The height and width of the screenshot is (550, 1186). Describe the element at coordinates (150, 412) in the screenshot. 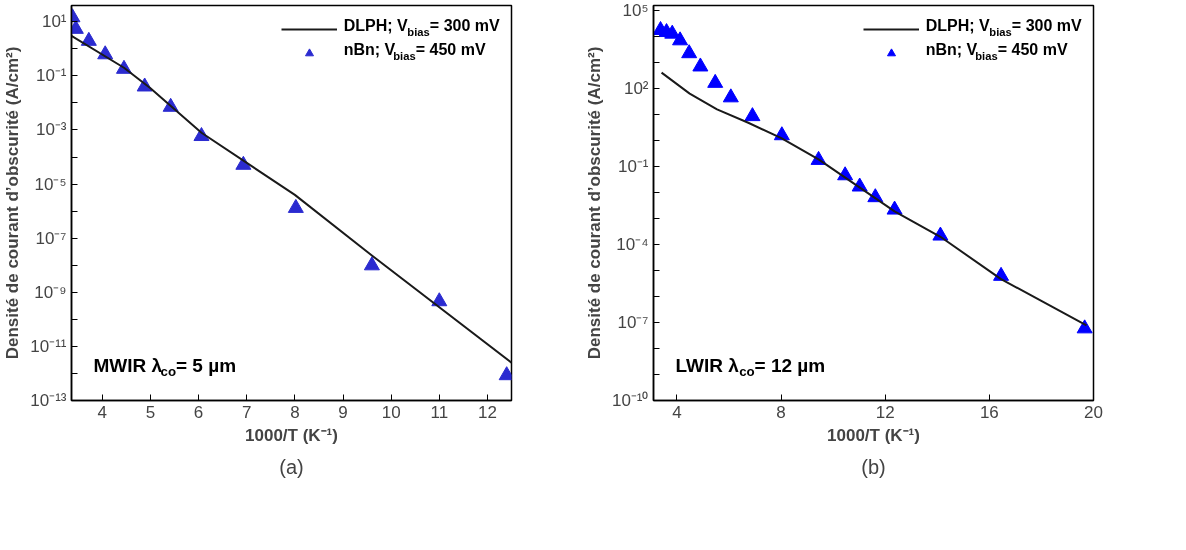

I see `x-tick-label: 5` at that location.